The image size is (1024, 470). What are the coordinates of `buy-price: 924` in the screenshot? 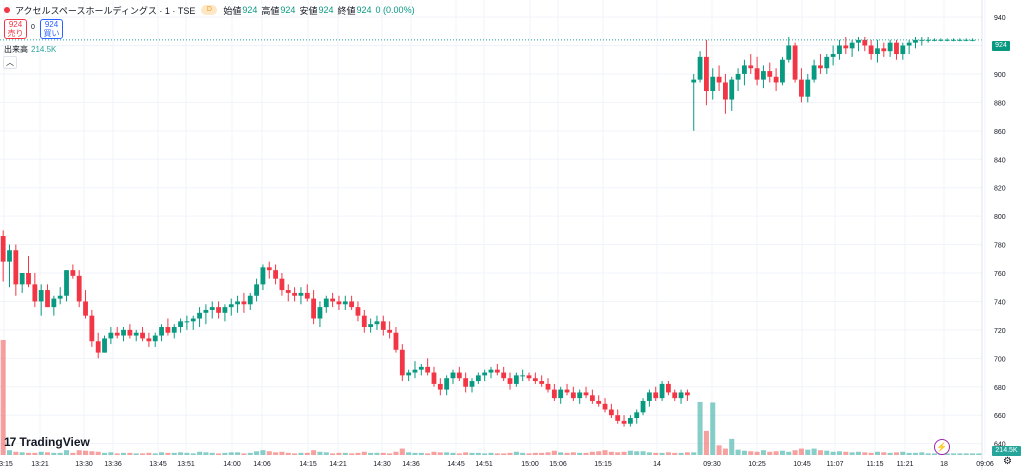 It's located at (51, 24).